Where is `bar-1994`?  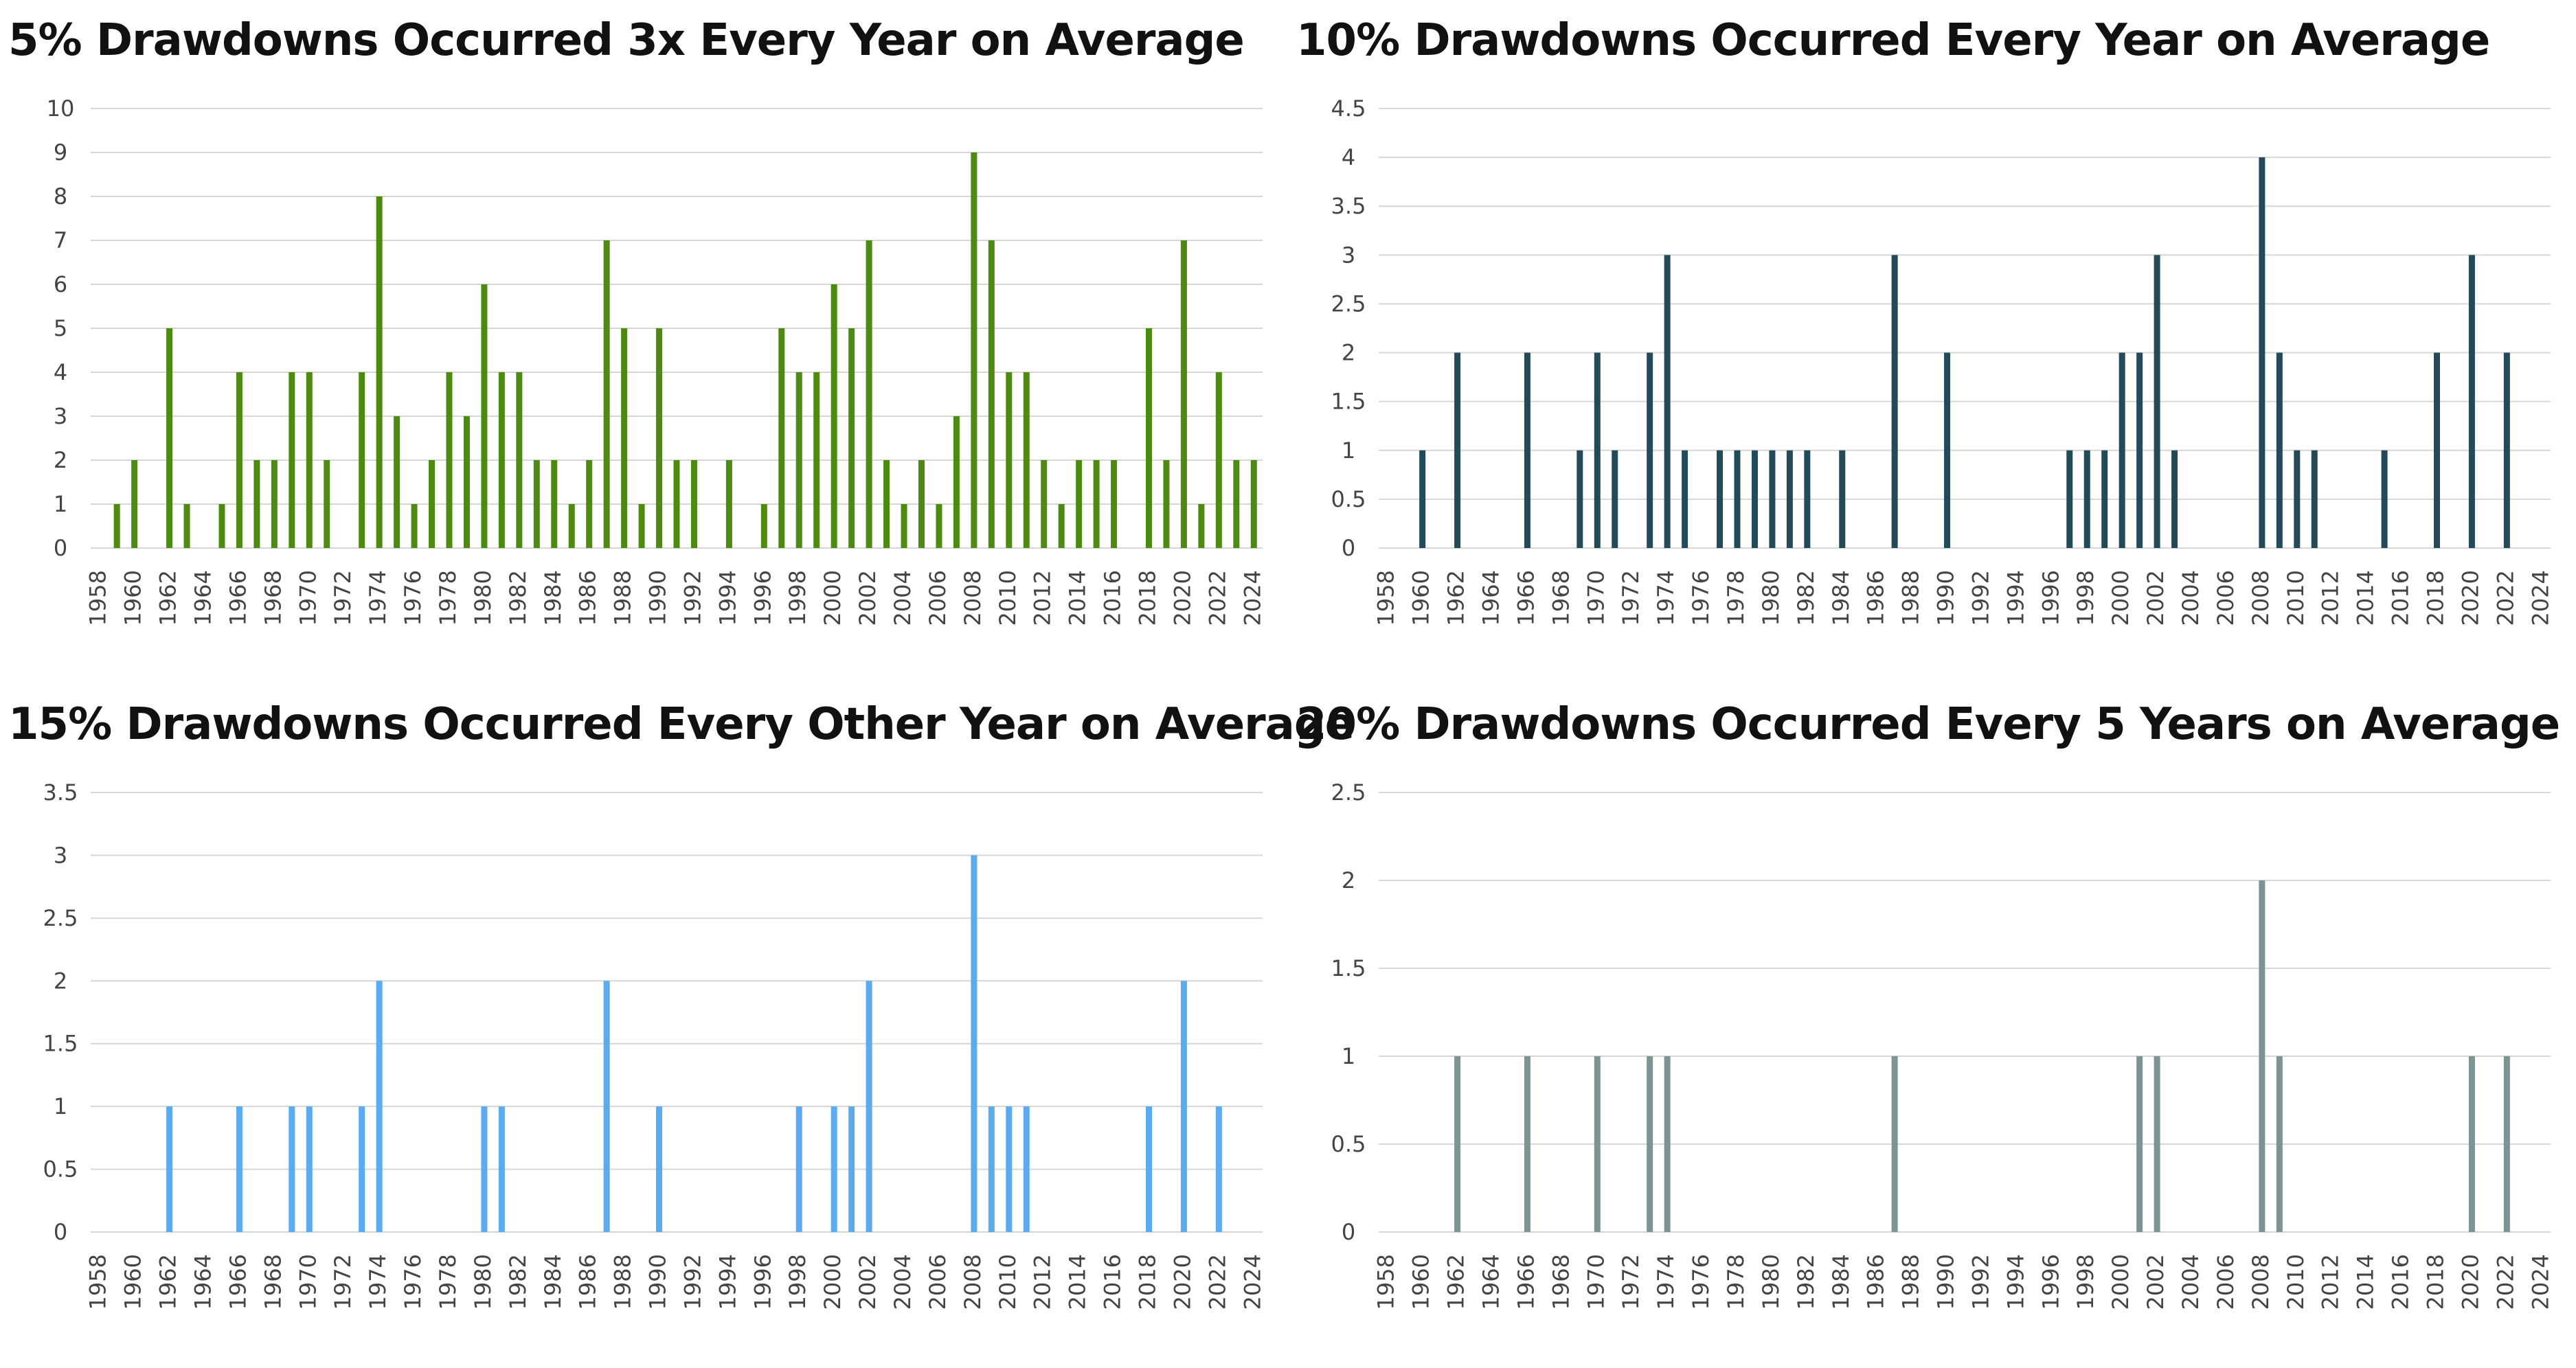 bar-1994 is located at coordinates (728, 504).